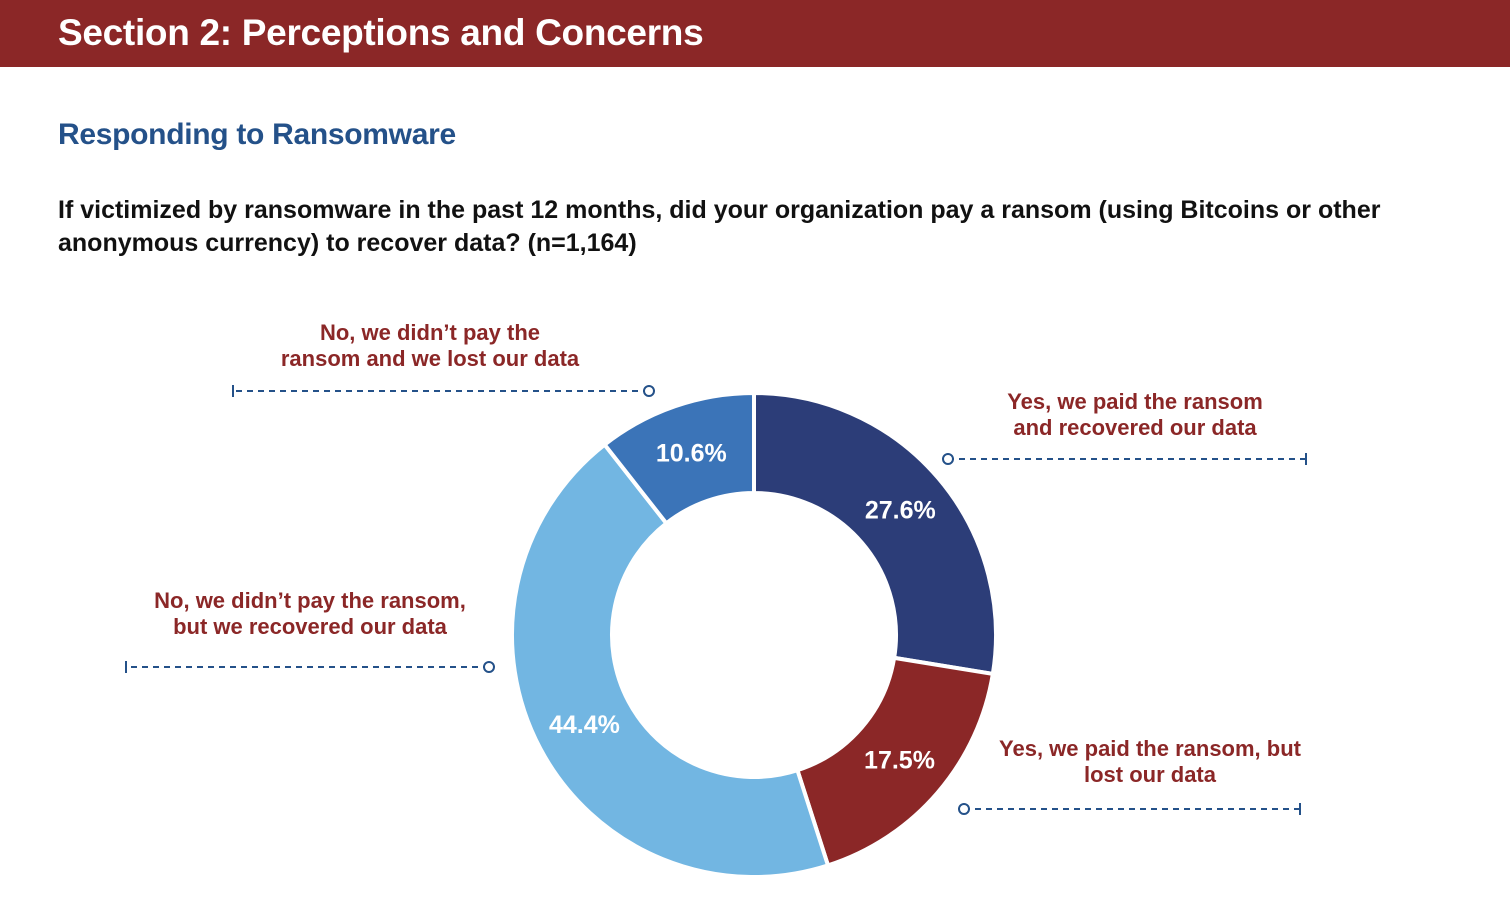 The width and height of the screenshot is (1510, 906). I want to click on callout-line: Yes, we paid the ransom, so click(1135, 401).